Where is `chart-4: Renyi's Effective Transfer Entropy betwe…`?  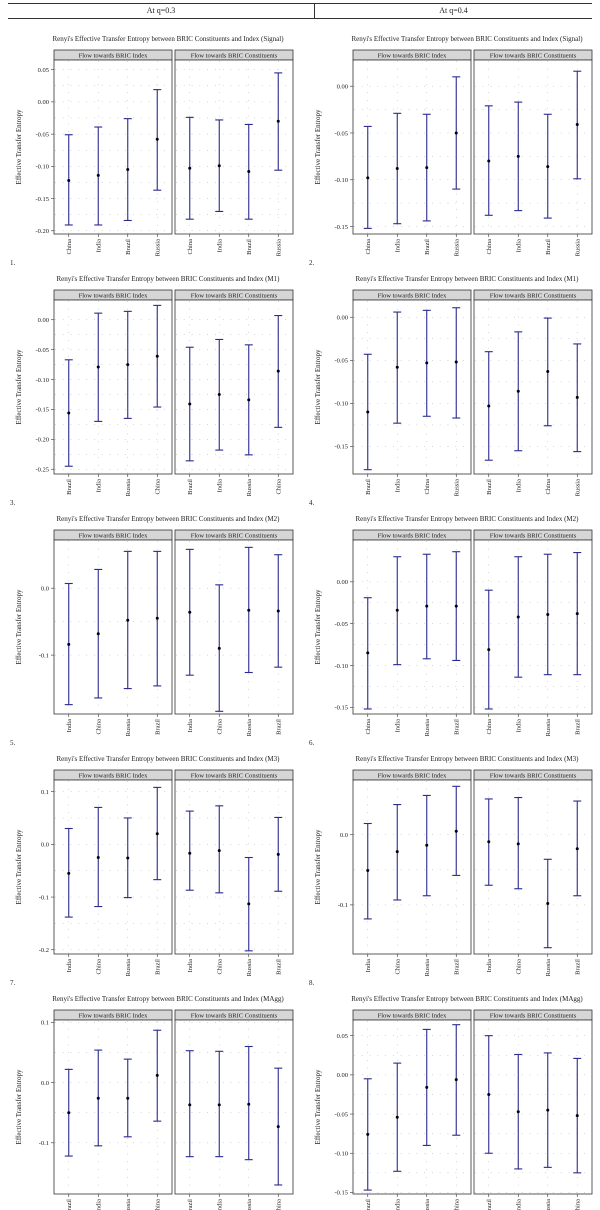 chart-4: Renyi's Effective Transfer Entropy betwe… is located at coordinates (451, 391).